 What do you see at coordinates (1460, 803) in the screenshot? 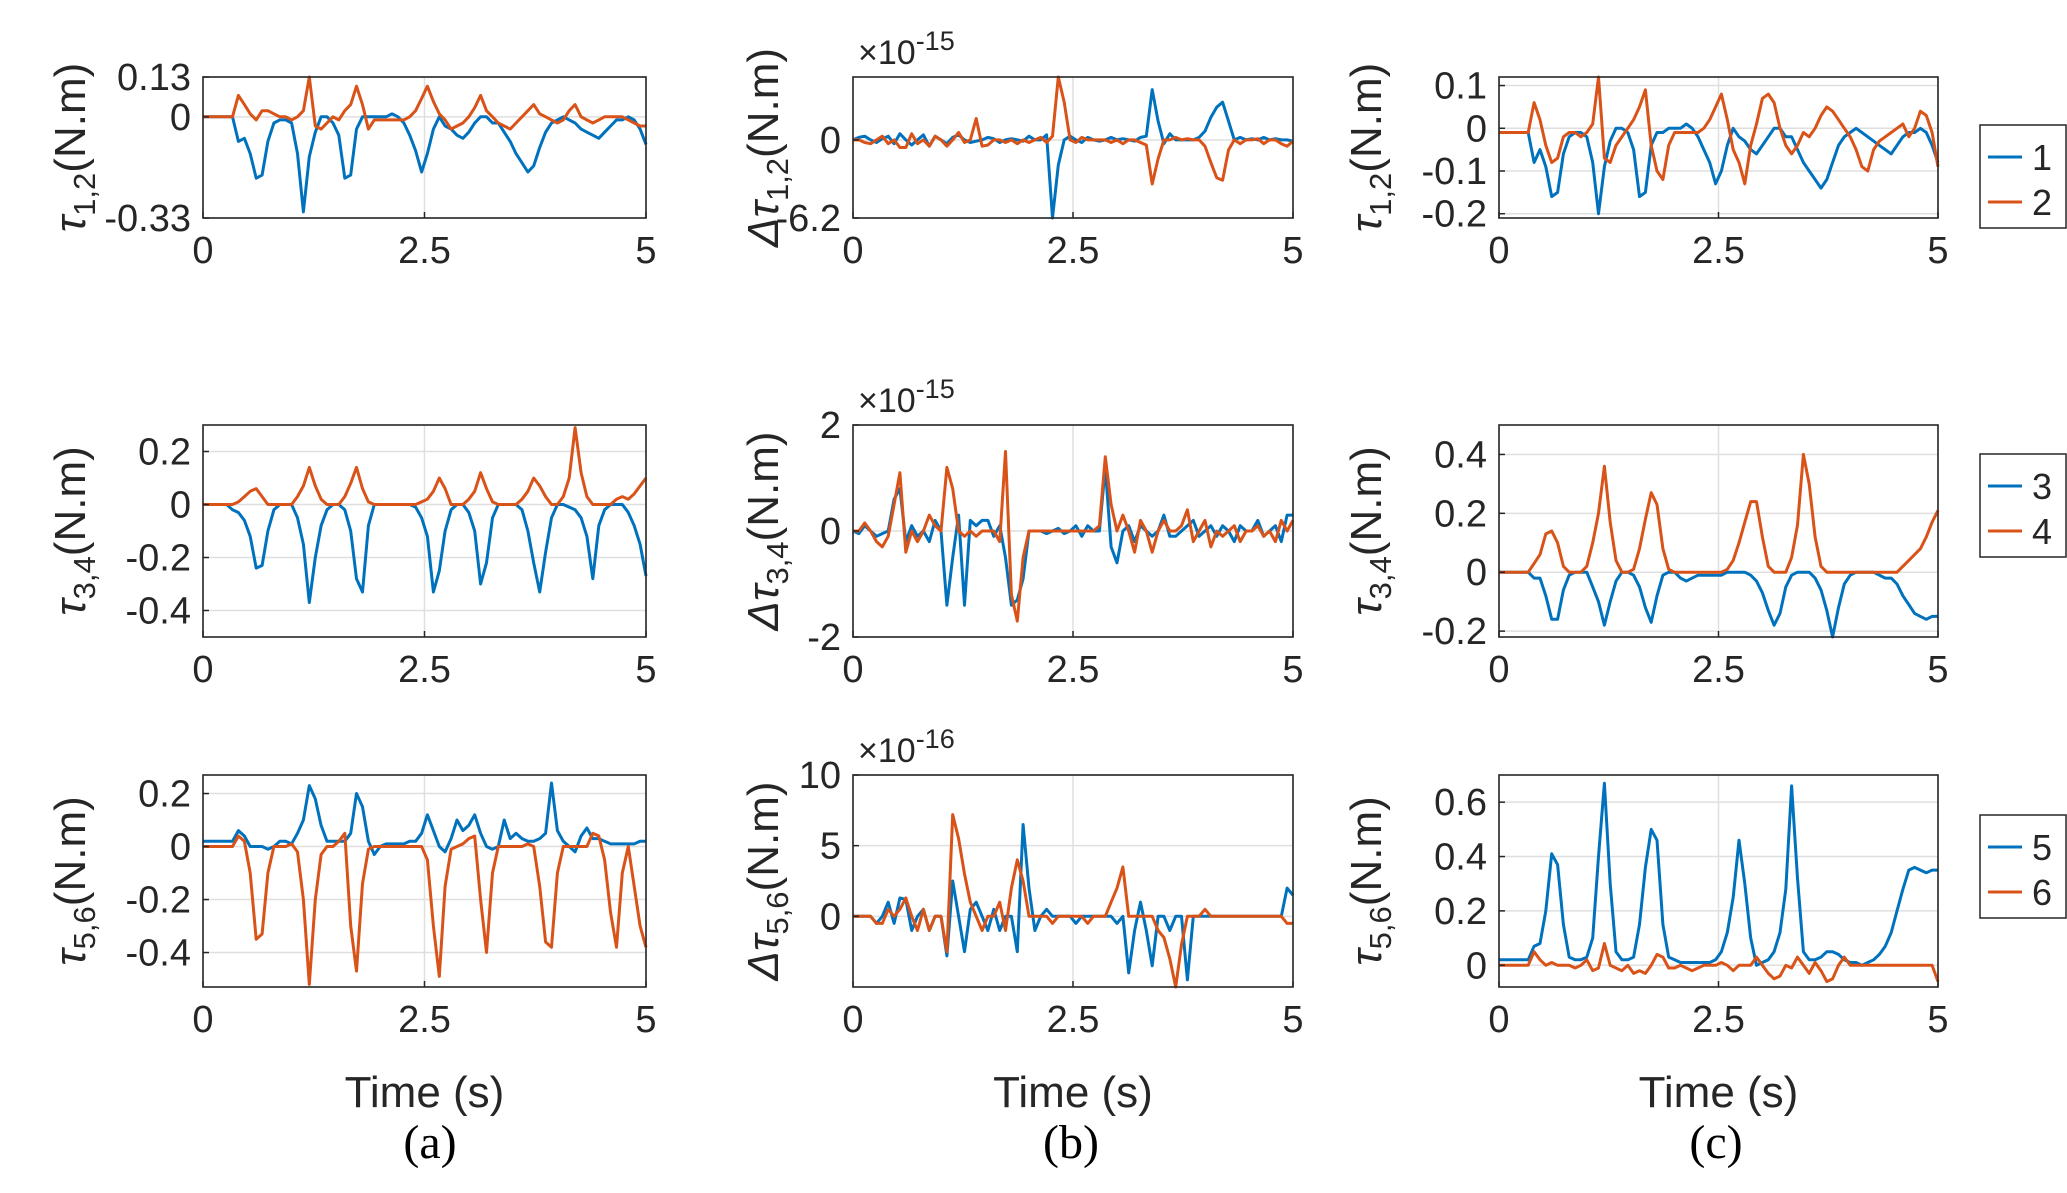
I see `y-tick-label: 0.6` at bounding box center [1460, 803].